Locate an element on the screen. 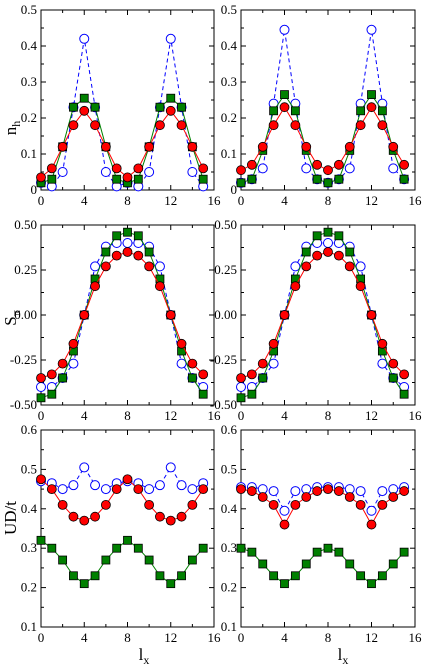 Image resolution: width=447 pixels, height=667 pixels. y-tick-label: 0.2 is located at coordinates (29, 587).